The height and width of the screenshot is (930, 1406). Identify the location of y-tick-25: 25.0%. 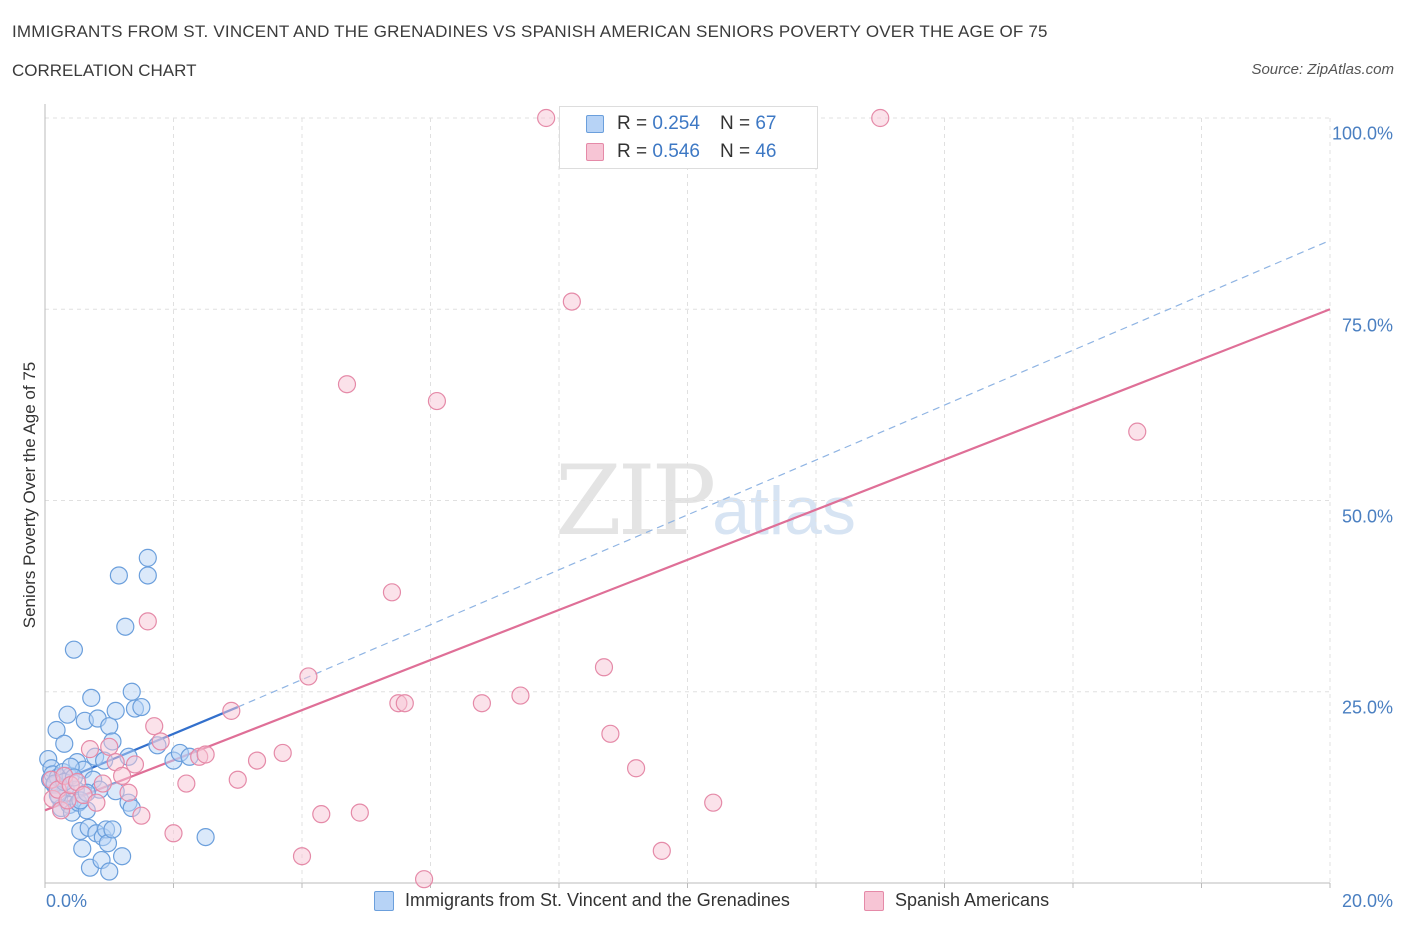
(1367, 707).